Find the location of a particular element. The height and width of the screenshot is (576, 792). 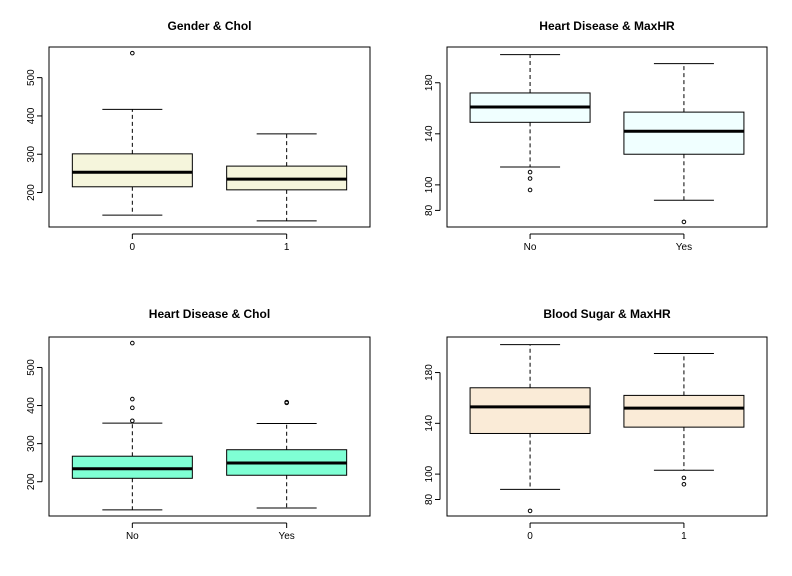

chart-title: Heart Disease & MaxHR is located at coordinates (607, 26).